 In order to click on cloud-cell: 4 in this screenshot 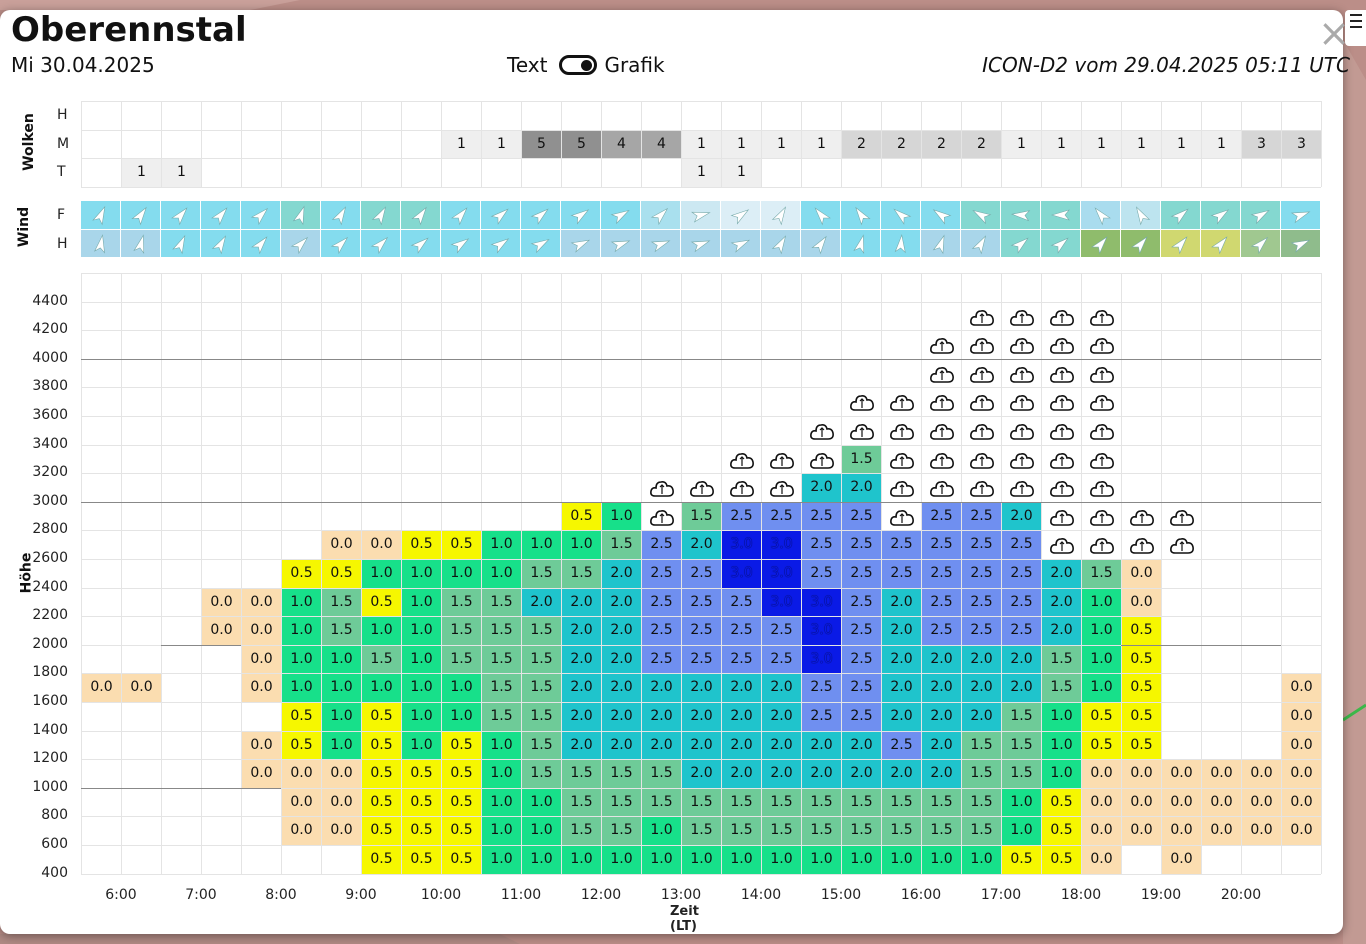, I will do `click(621, 144)`.